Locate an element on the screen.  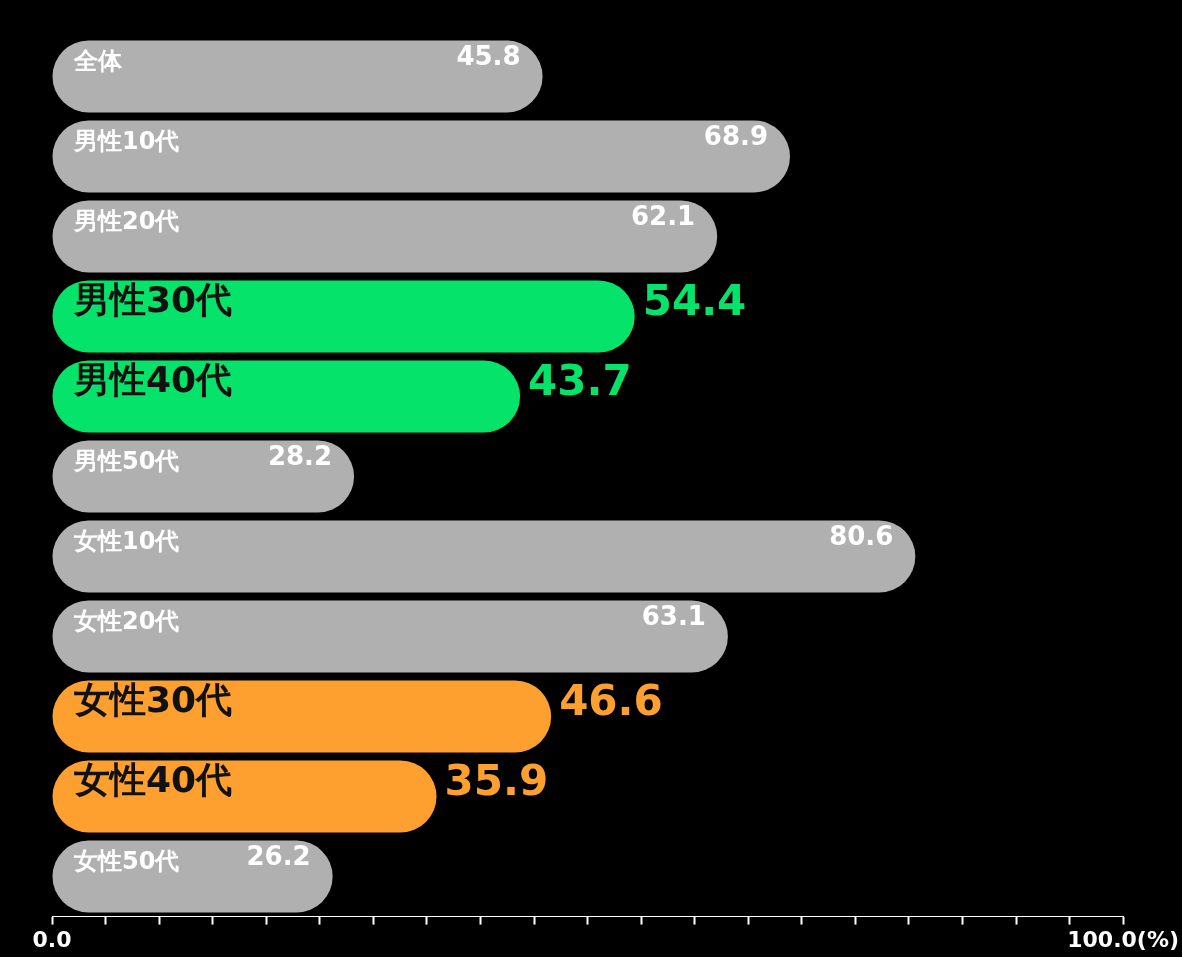
data-label: 43.7 is located at coordinates (580, 381).